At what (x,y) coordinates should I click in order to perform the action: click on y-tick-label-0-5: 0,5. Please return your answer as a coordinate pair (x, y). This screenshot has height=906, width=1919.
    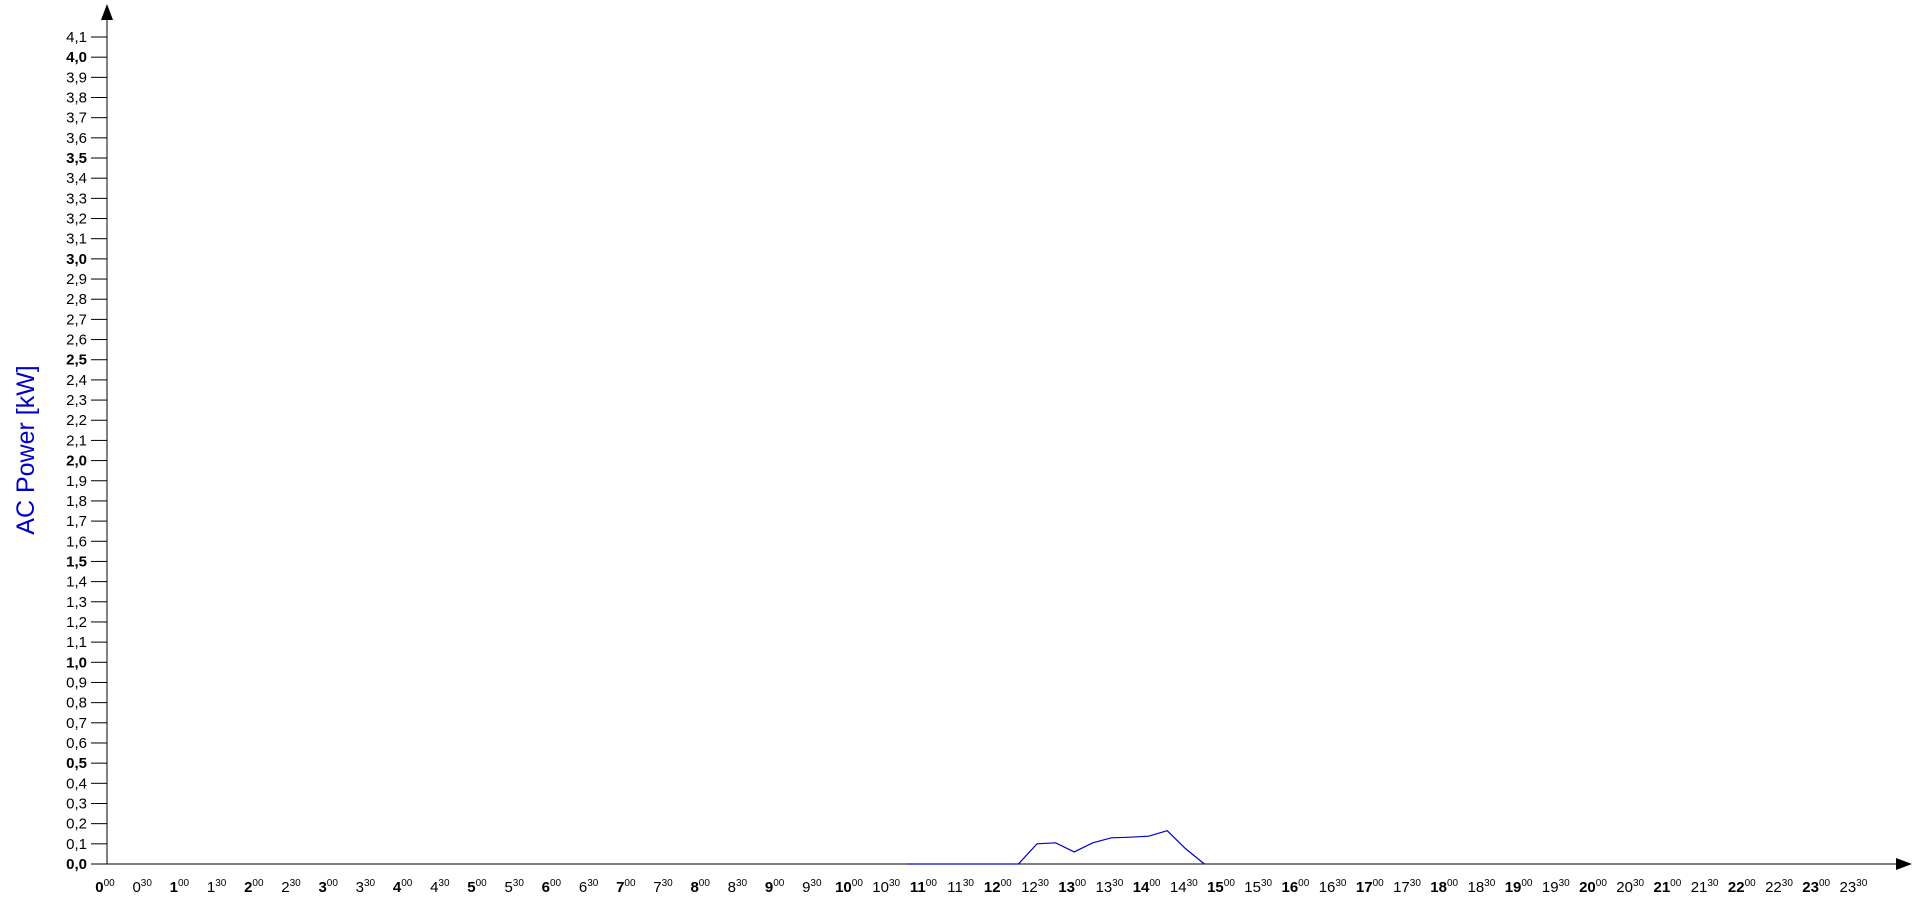
    Looking at the image, I should click on (76, 763).